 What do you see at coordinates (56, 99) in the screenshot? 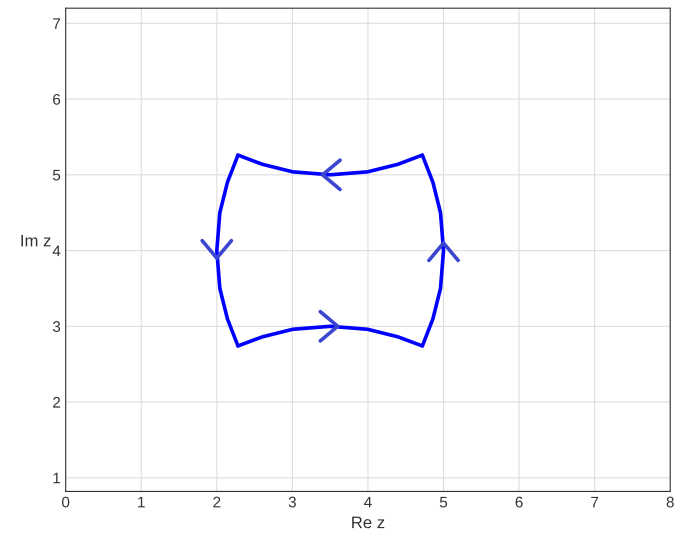
I see `y-tick-label: 6` at bounding box center [56, 99].